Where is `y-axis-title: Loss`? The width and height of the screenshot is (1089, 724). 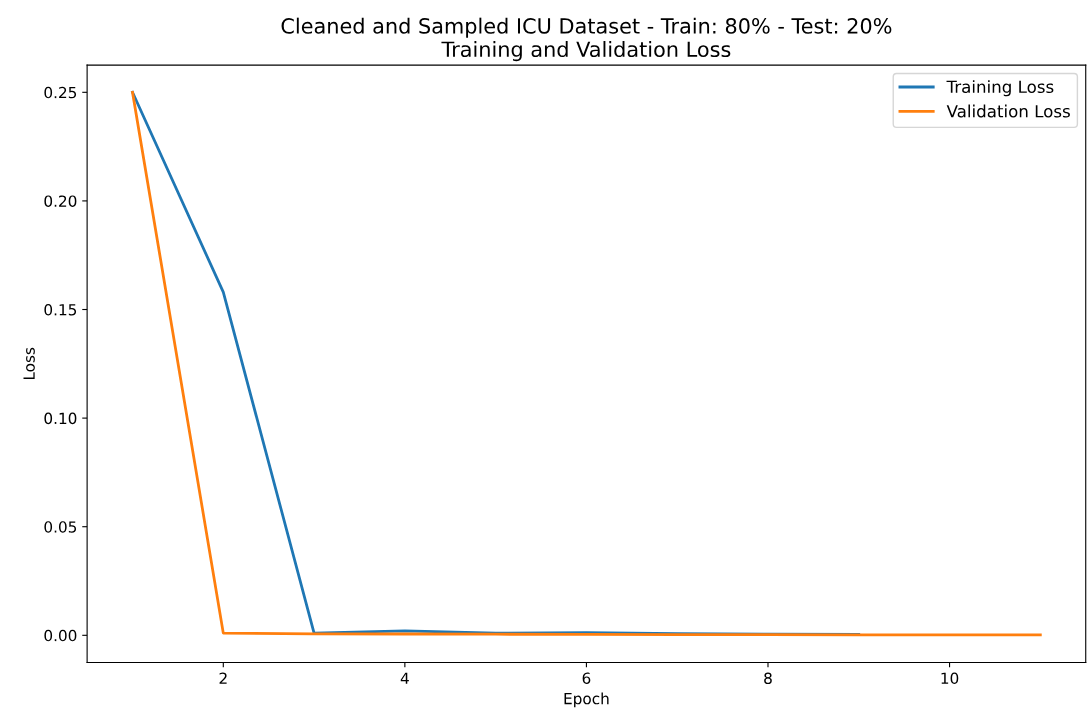
y-axis-title: Loss is located at coordinates (29, 363).